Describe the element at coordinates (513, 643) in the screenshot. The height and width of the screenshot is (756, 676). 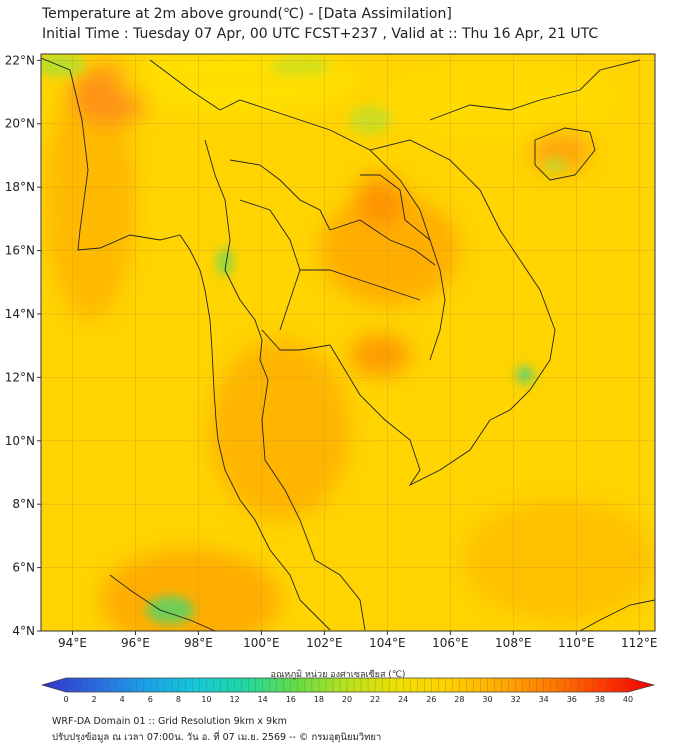
I see `lon-tick-label: 108°E` at that location.